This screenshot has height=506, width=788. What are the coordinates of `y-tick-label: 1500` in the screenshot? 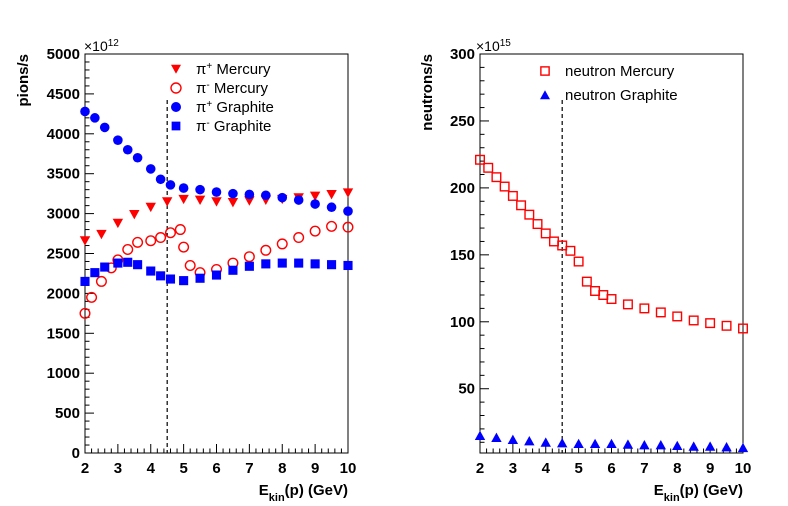 It's located at (63, 333).